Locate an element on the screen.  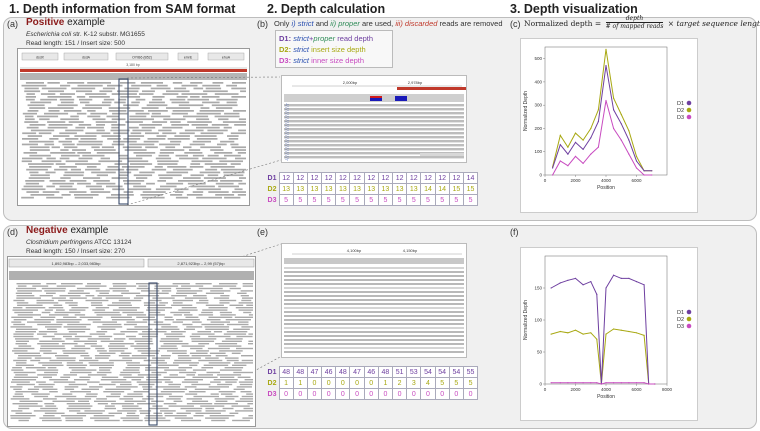
row-label: D1 is located at coordinates (272, 178).